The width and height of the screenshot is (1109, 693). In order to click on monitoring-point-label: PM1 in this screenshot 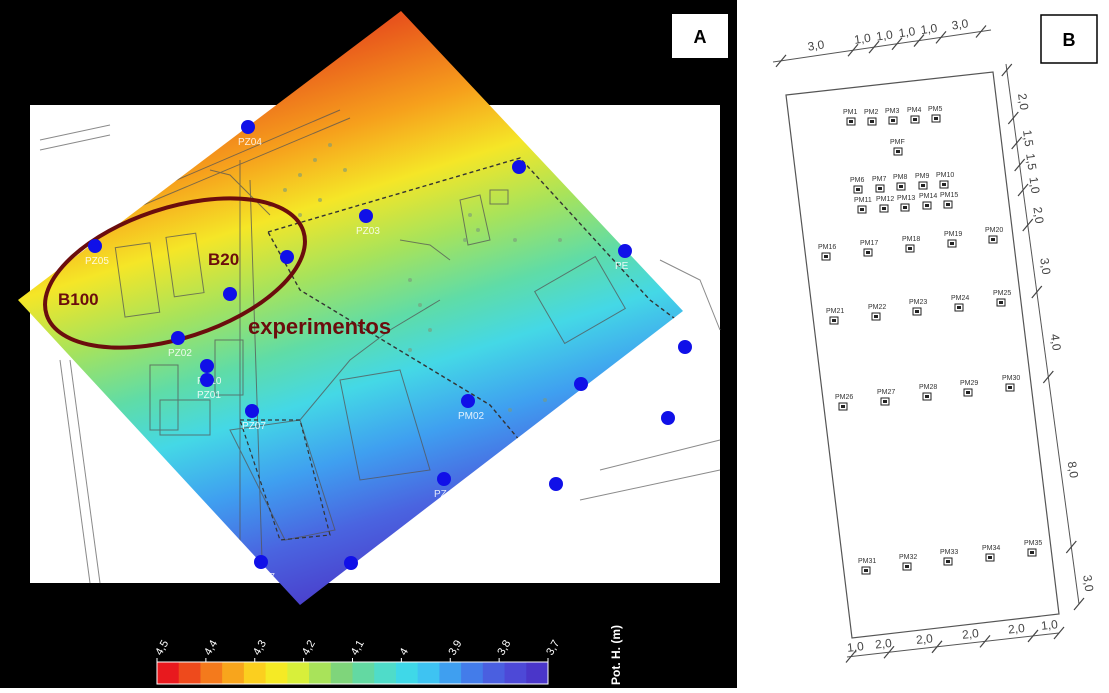, I will do `click(850, 112)`.